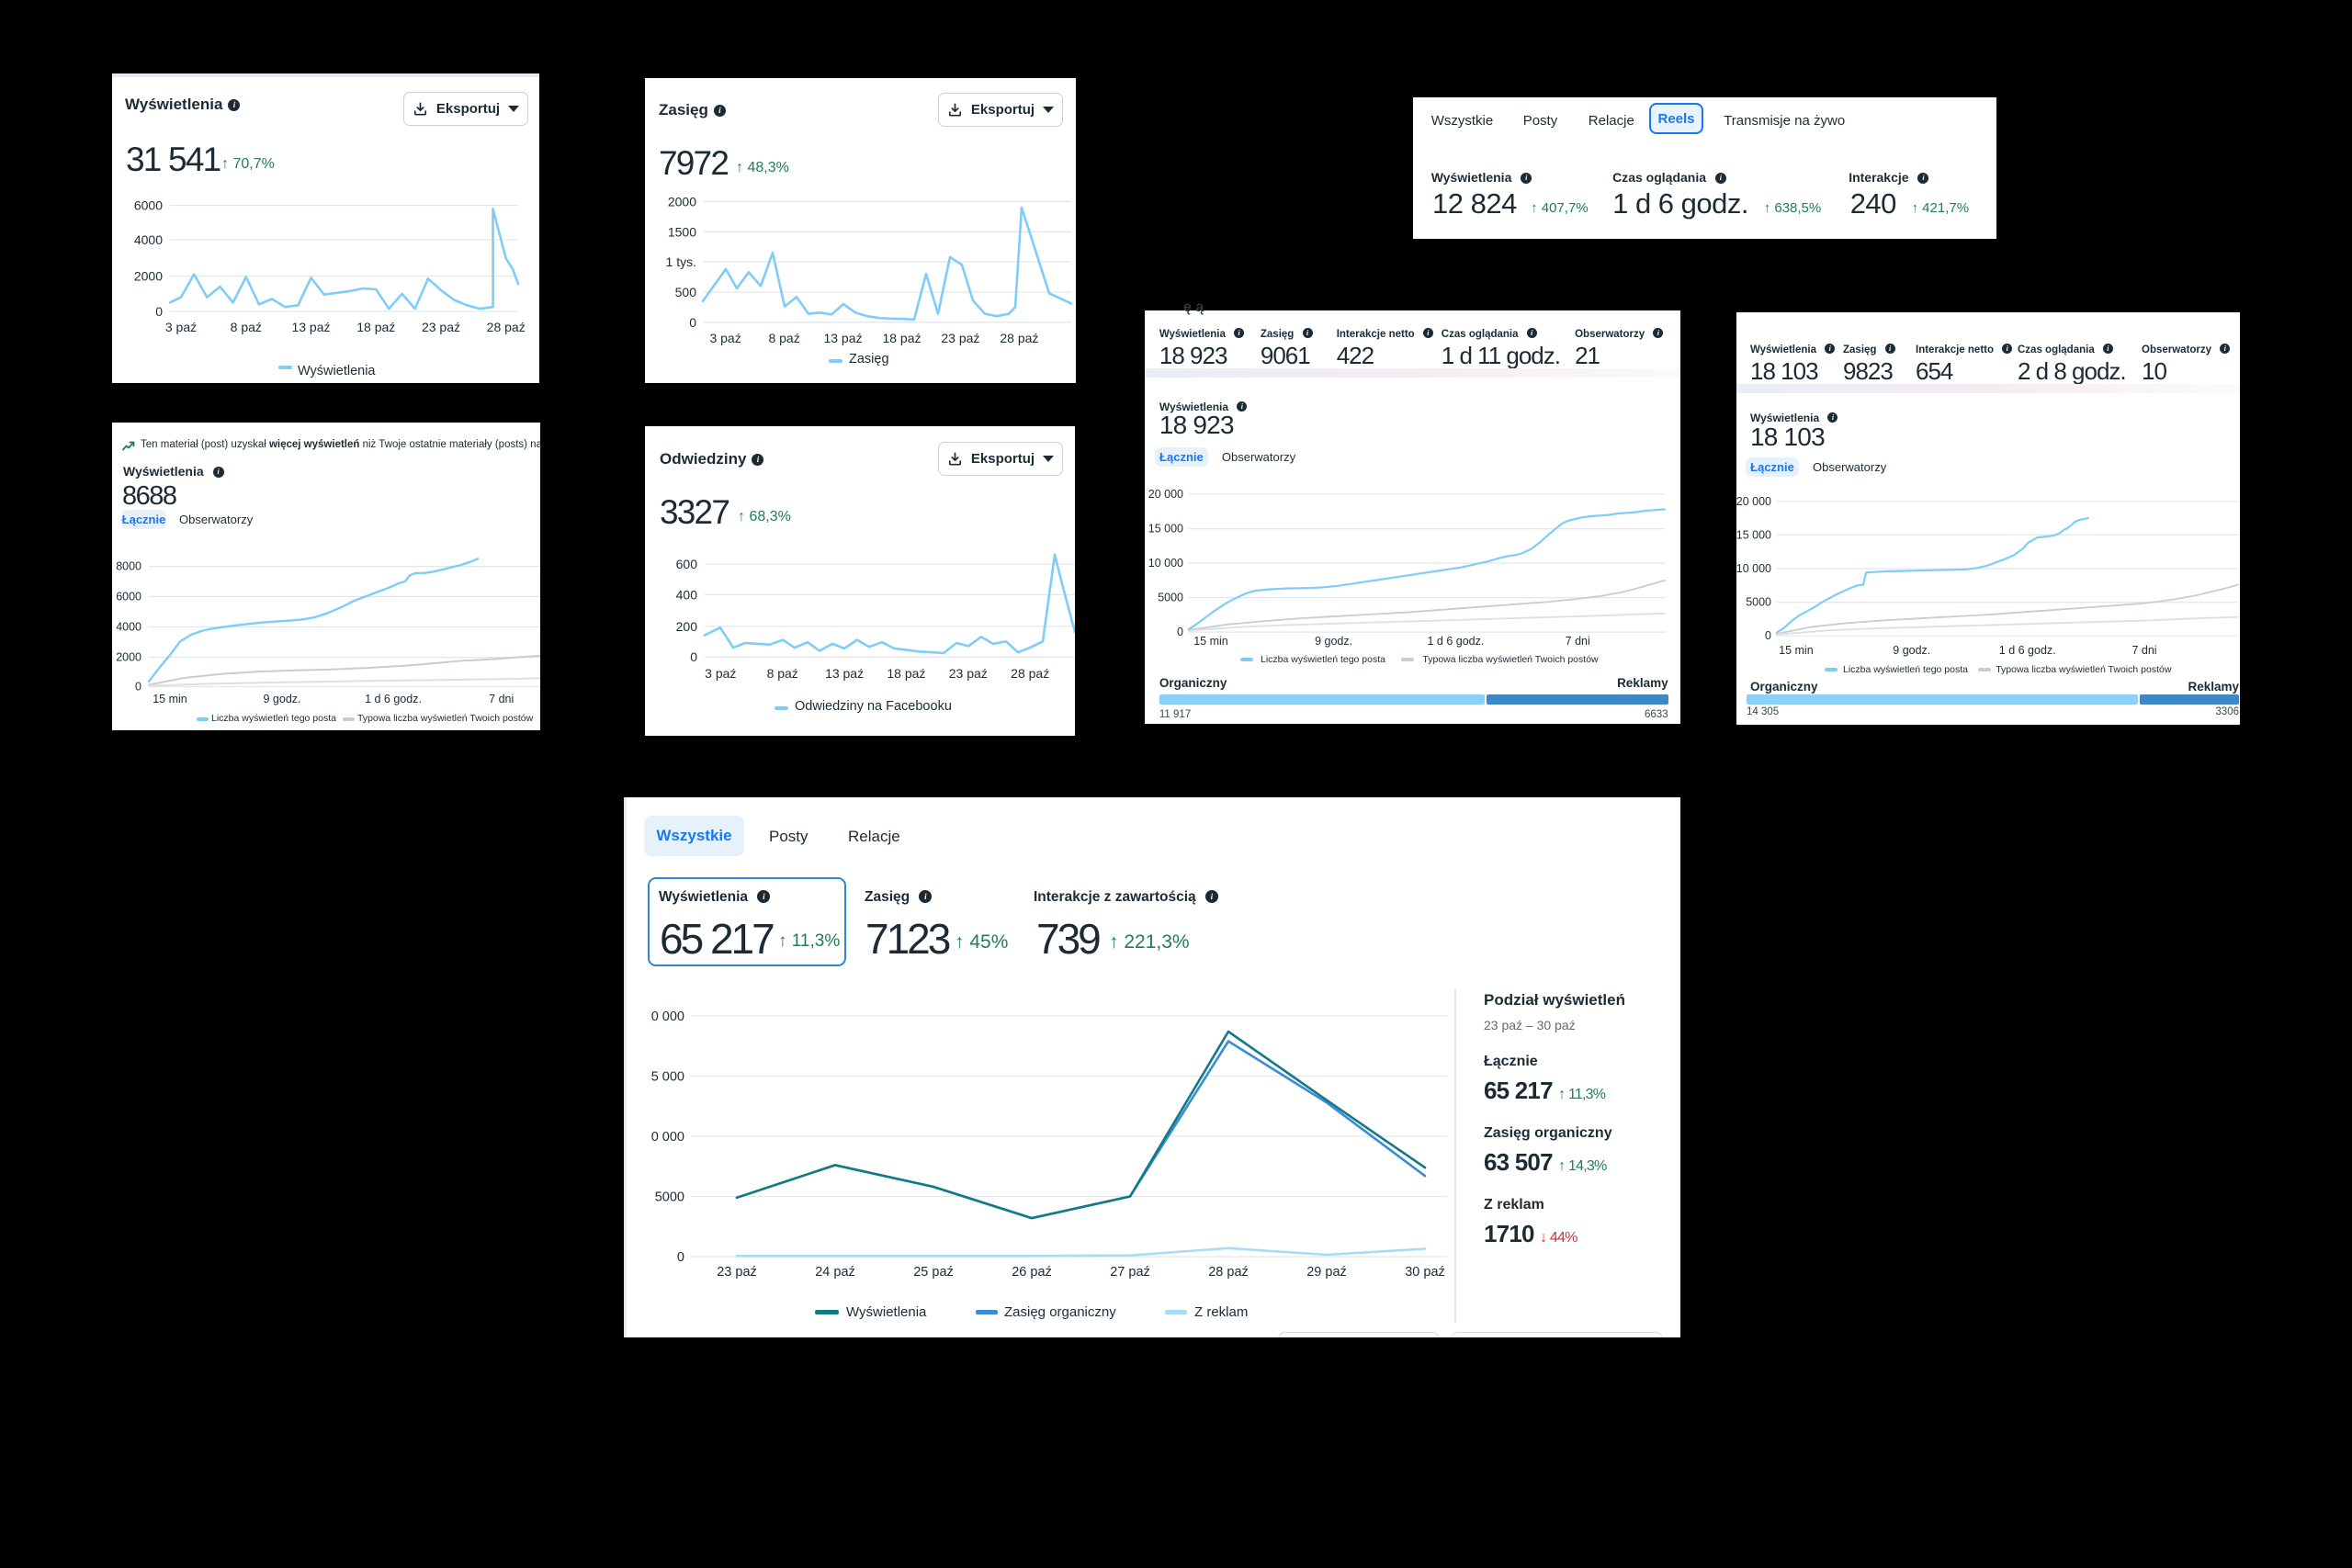 The image size is (2352, 1568). Describe the element at coordinates (687, 564) in the screenshot. I see `svg-text: 600` at that location.